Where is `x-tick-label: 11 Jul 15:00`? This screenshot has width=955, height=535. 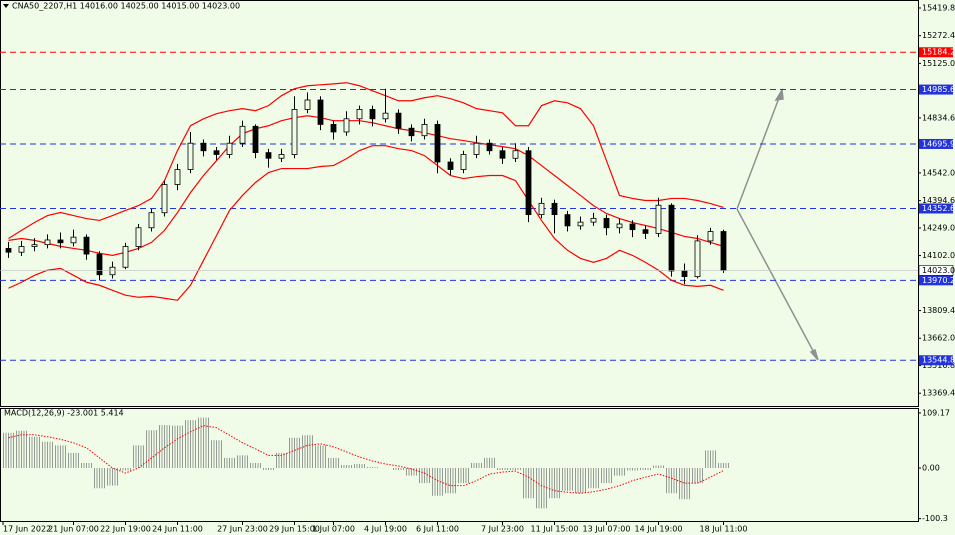
x-tick-label: 11 Jul 15:00 is located at coordinates (555, 529).